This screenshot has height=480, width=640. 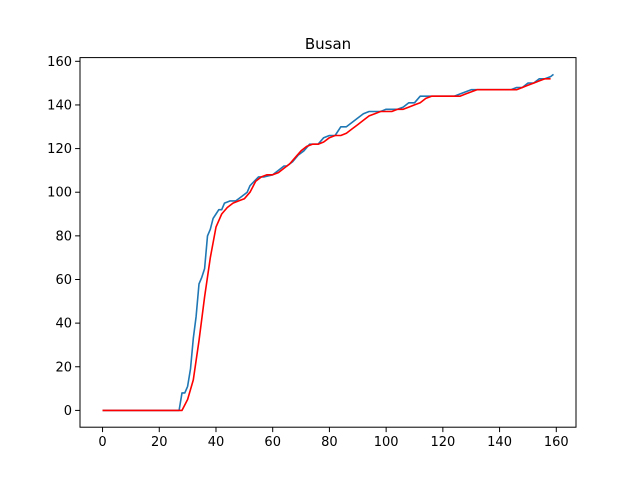 I want to click on y-tick-label: 0, so click(x=68, y=411).